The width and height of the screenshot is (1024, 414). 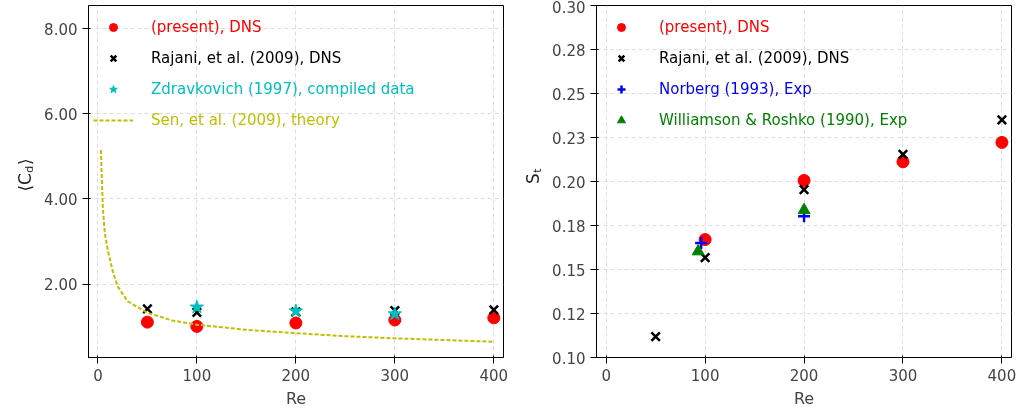 I want to click on legend-label: Norberg (1993), Exp, so click(x=735, y=89).